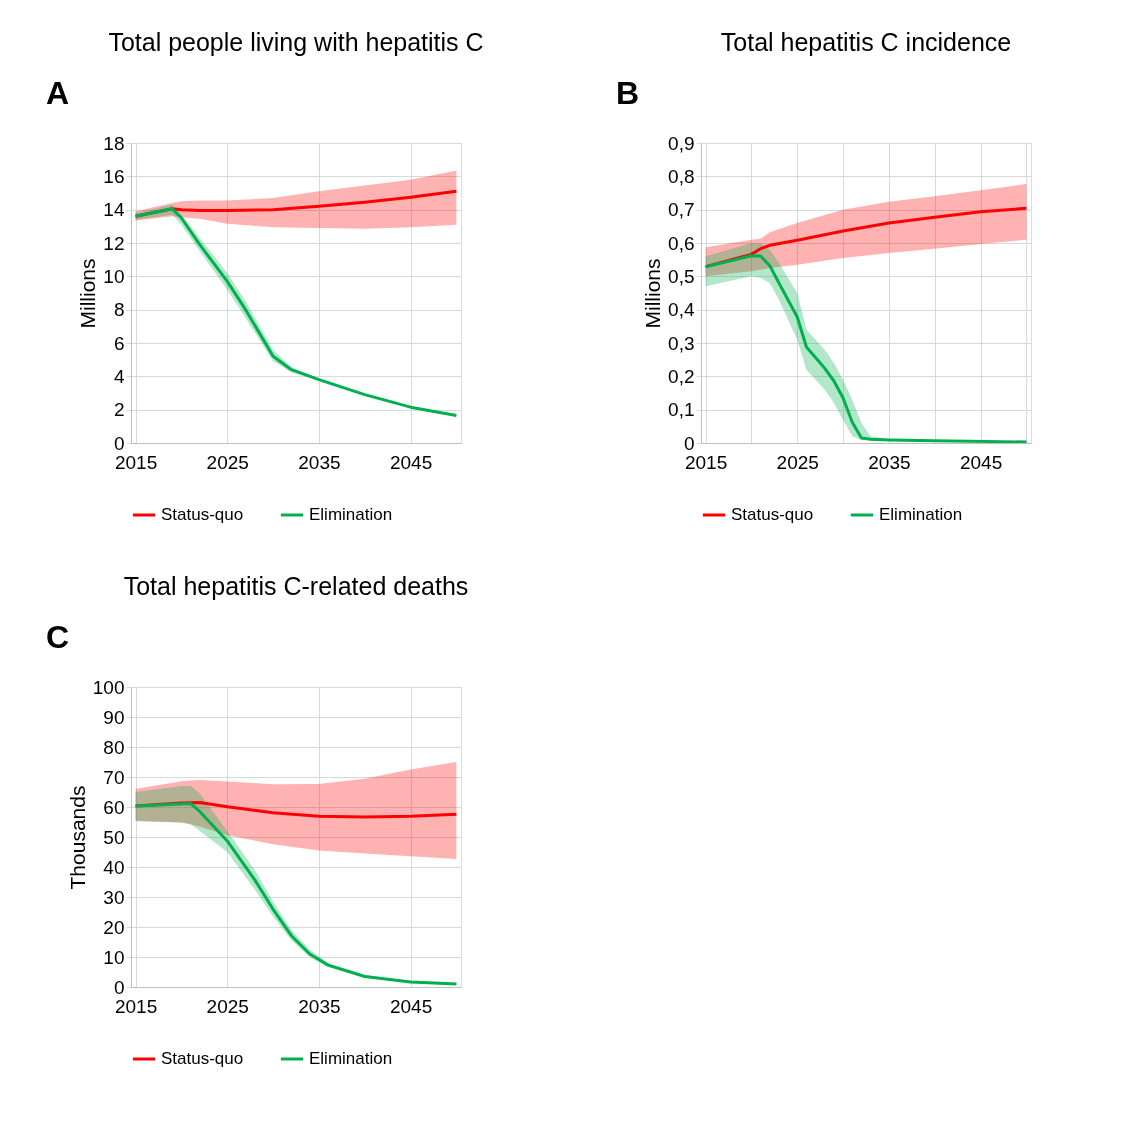  Describe the element at coordinates (681, 210) in the screenshot. I see `y-tick-label: 0,7` at that location.